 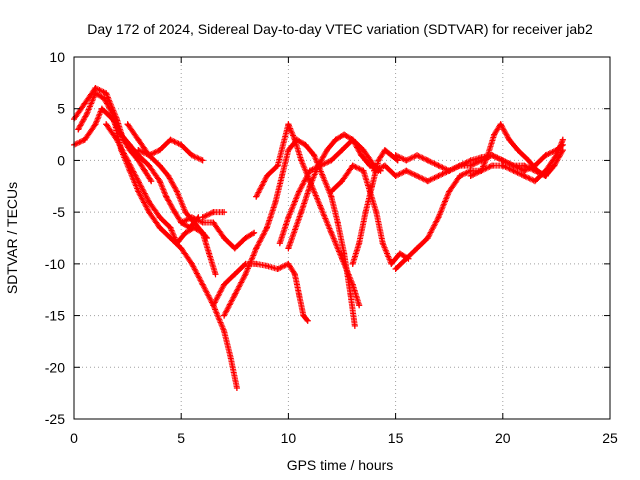 I want to click on y-tick-label: 0, so click(x=61, y=160).